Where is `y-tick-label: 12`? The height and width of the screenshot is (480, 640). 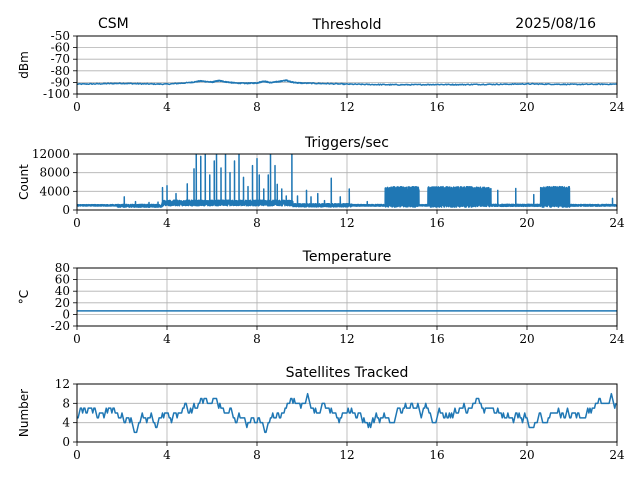 y-tick-label: 12 is located at coordinates (62, 384).